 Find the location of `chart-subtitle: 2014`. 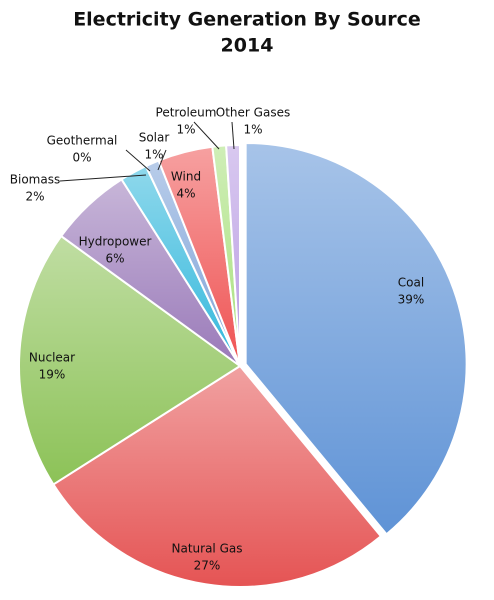

chart-subtitle: 2014 is located at coordinates (247, 46).